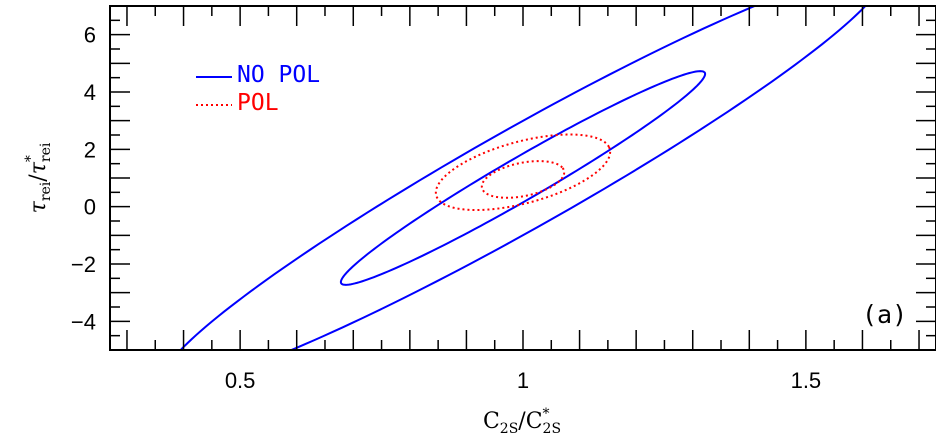 This screenshot has height=437, width=936. What do you see at coordinates (806, 380) in the screenshot?
I see `x-tick-label: 1.5` at bounding box center [806, 380].